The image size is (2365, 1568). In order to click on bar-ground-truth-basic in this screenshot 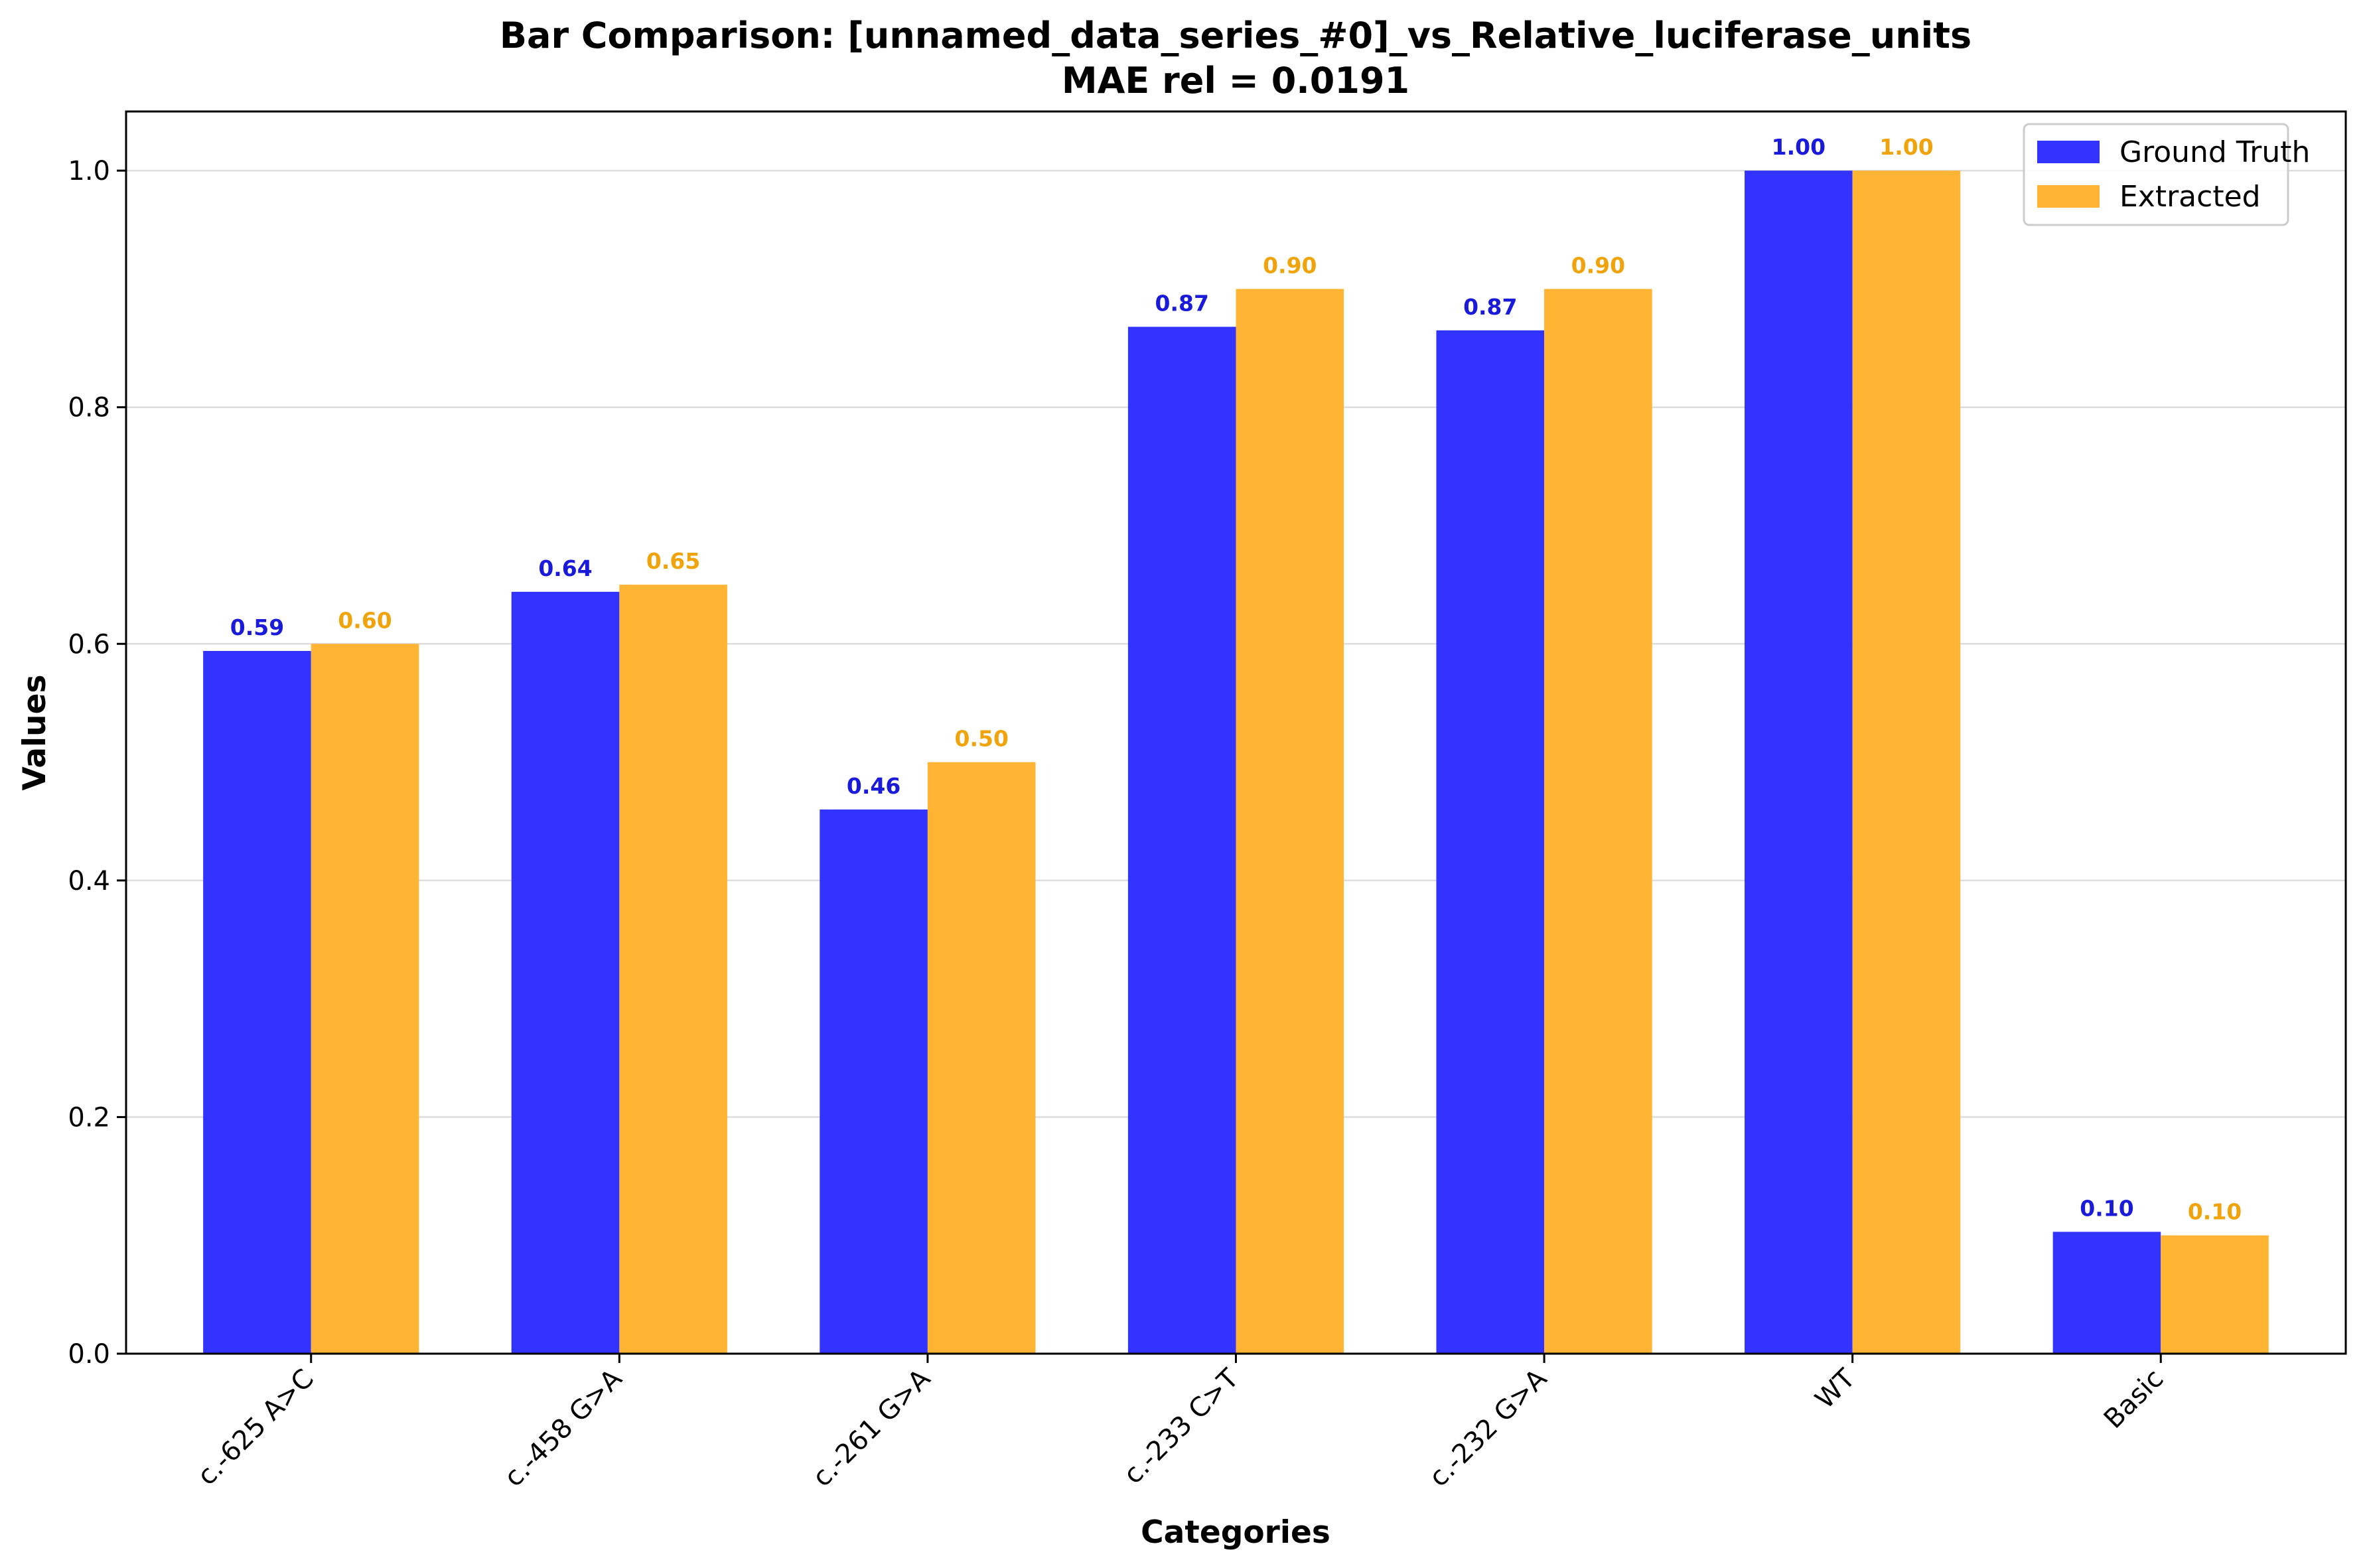, I will do `click(2106, 1293)`.